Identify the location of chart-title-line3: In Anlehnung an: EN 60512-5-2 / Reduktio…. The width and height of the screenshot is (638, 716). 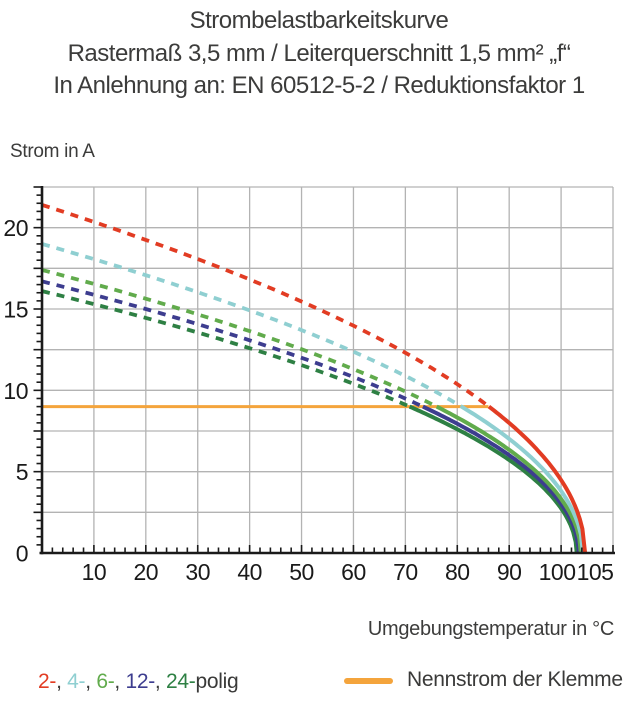
(319, 85).